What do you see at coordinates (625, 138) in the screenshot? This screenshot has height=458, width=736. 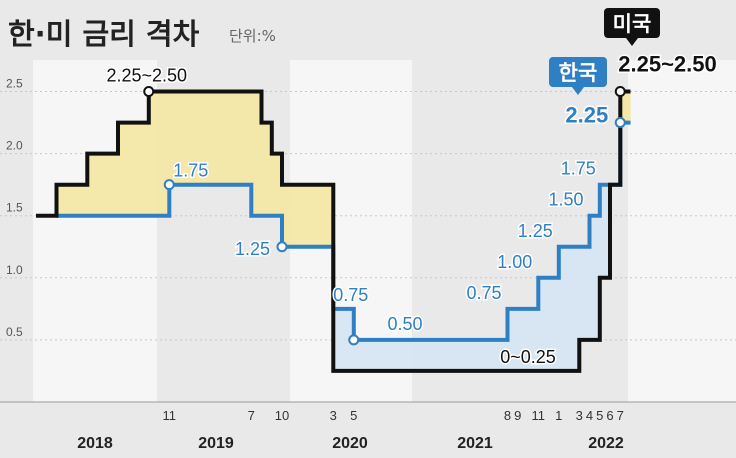 I see `gap-fill-us-higher-2022` at bounding box center [625, 138].